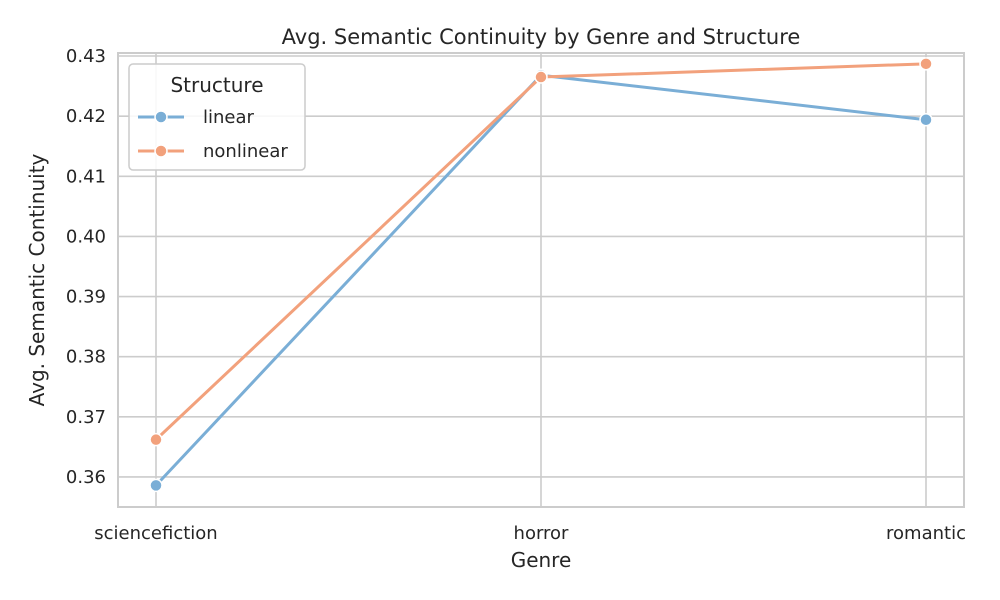 This screenshot has width=1000, height=600. Describe the element at coordinates (229, 117) in the screenshot. I see `legend-label: linear` at that location.